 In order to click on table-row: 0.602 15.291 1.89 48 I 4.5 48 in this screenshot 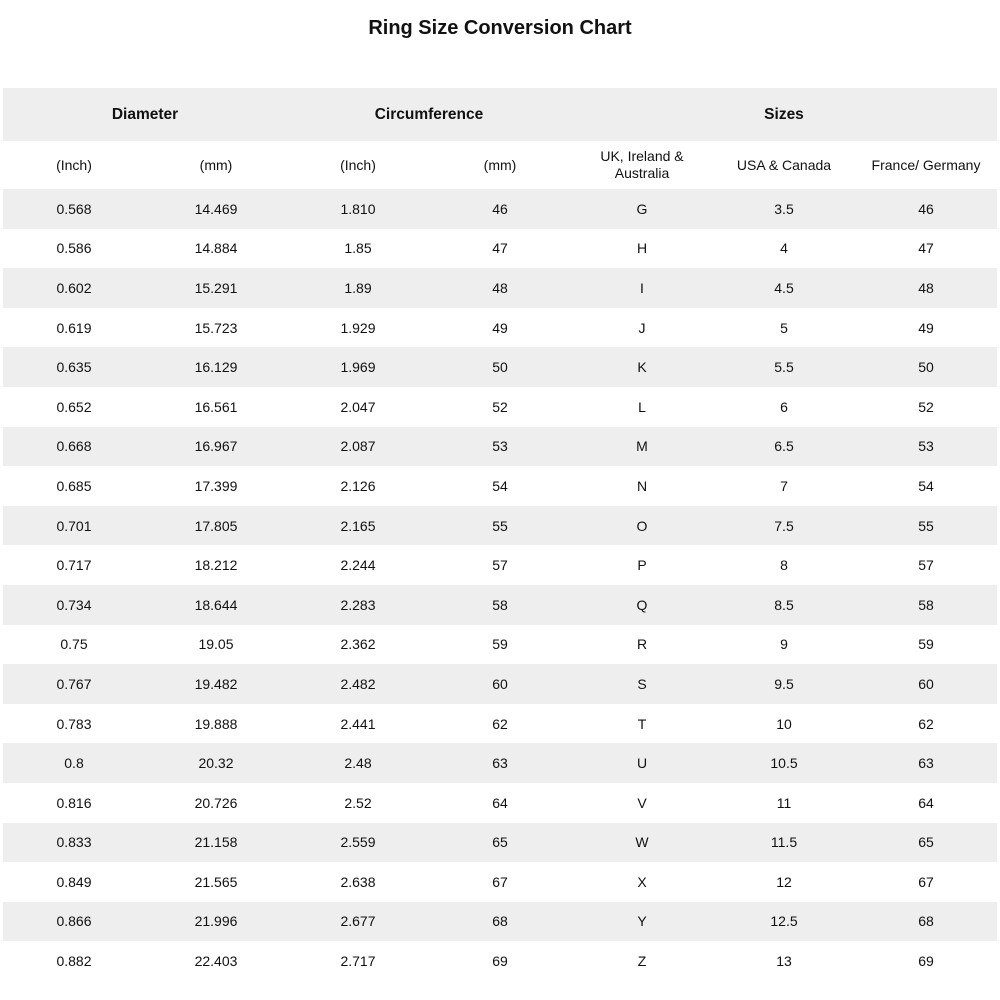, I will do `click(500, 288)`.